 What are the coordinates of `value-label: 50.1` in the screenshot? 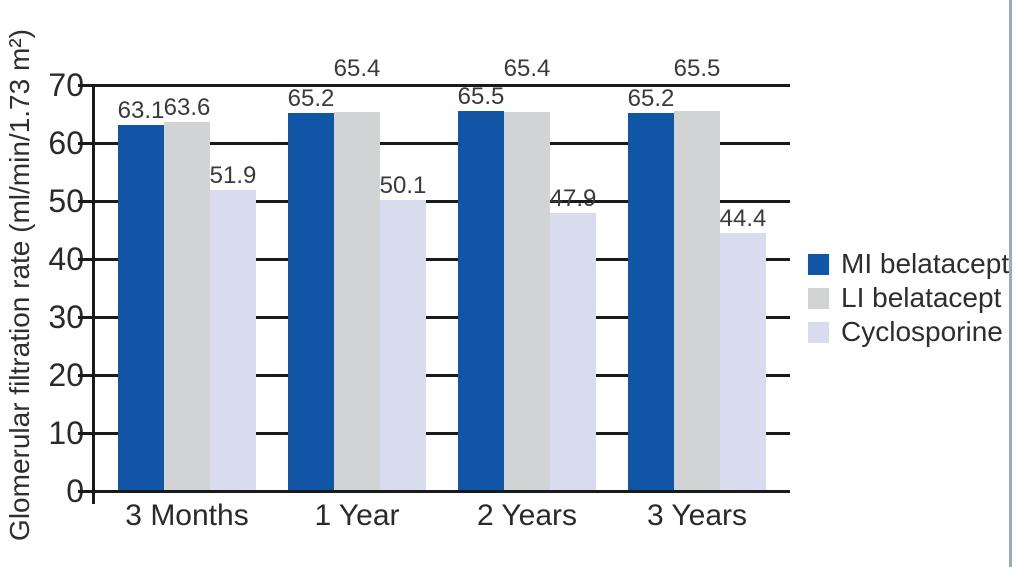 It's located at (403, 186).